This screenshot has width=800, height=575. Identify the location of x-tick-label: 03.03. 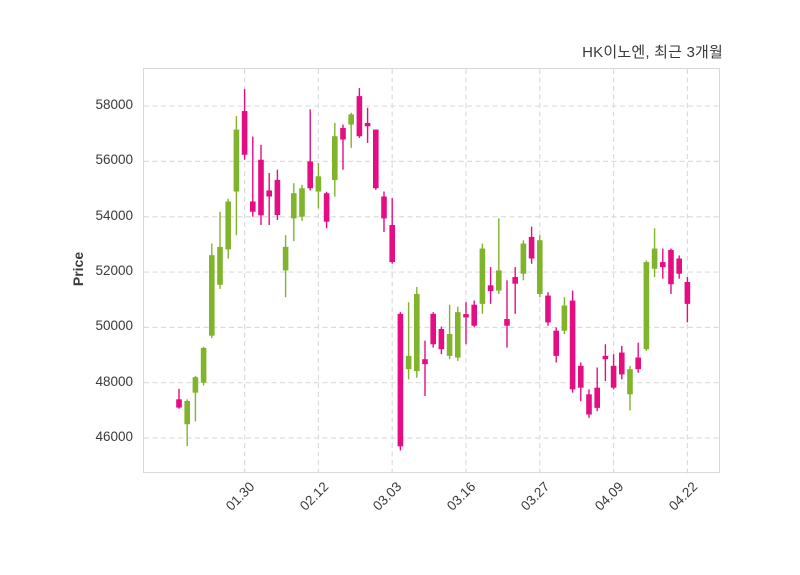
(387, 496).